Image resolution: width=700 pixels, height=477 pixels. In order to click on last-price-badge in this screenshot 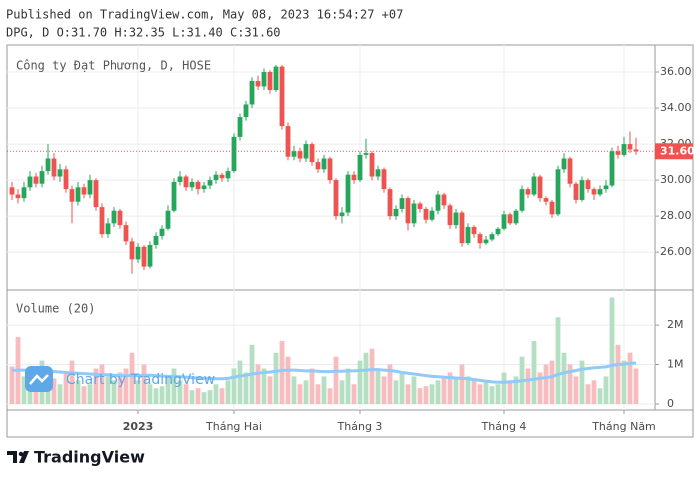, I will do `click(674, 151)`.